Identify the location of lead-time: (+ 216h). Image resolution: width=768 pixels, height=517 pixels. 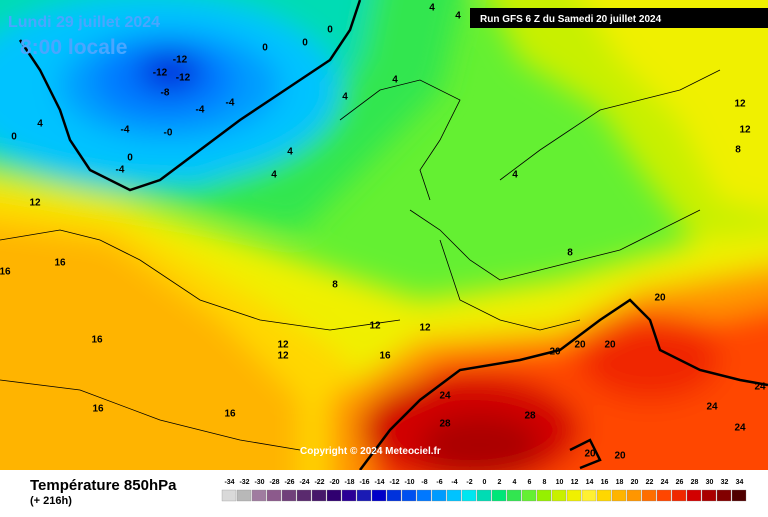
(51, 501).